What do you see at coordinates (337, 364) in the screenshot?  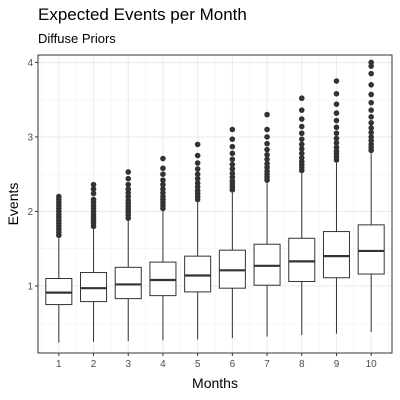 I see `x-tick-label: 9` at bounding box center [337, 364].